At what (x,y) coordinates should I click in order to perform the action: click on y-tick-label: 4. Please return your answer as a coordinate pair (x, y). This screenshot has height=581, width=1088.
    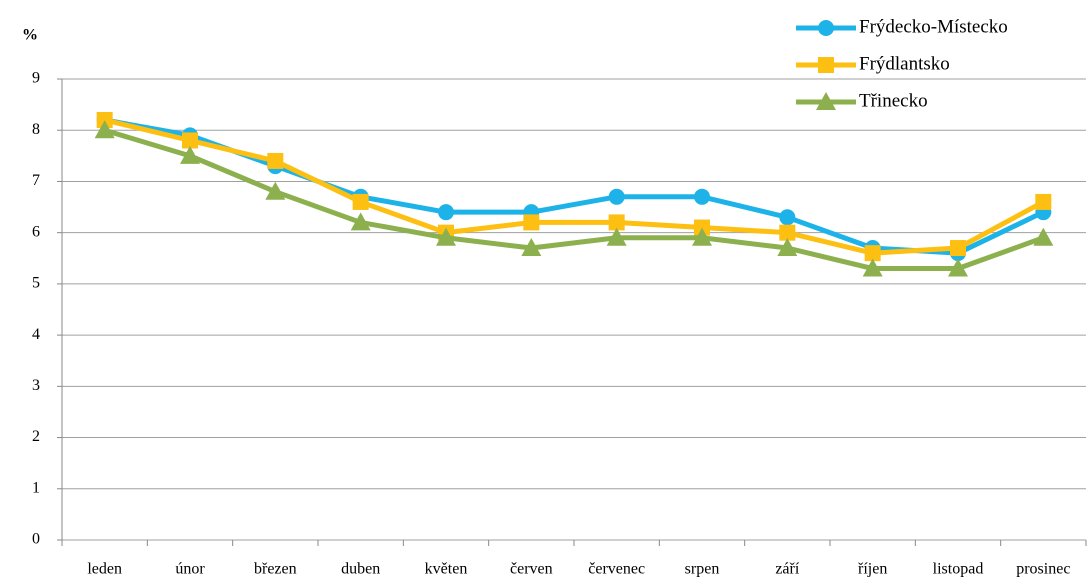
    Looking at the image, I should click on (36, 334).